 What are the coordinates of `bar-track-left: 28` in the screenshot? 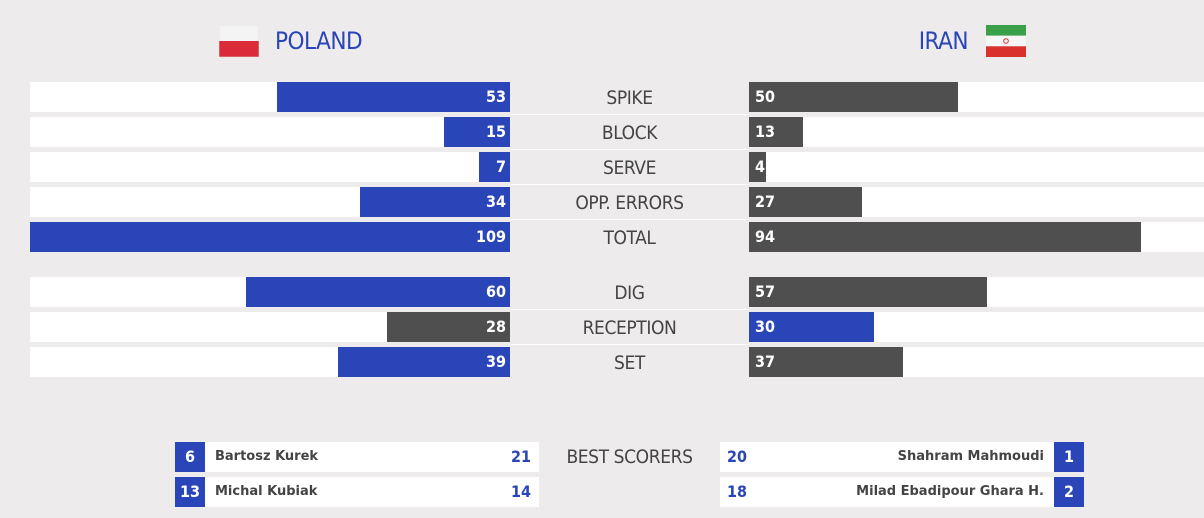 It's located at (270, 327).